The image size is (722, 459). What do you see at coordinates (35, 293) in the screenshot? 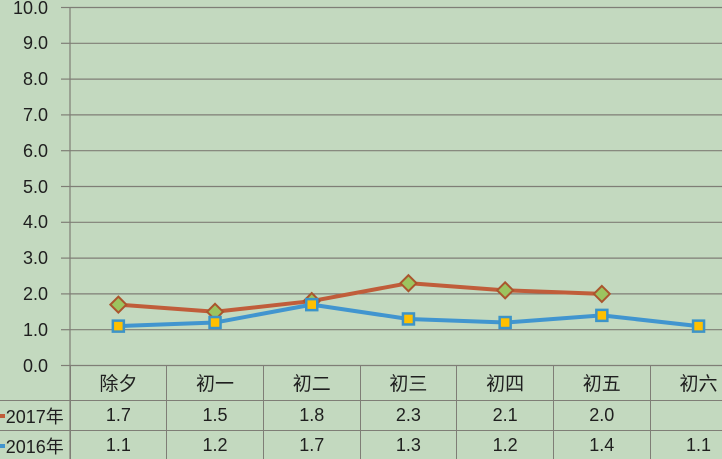
I see `y-axis-tick-label: 2.0` at bounding box center [35, 293].